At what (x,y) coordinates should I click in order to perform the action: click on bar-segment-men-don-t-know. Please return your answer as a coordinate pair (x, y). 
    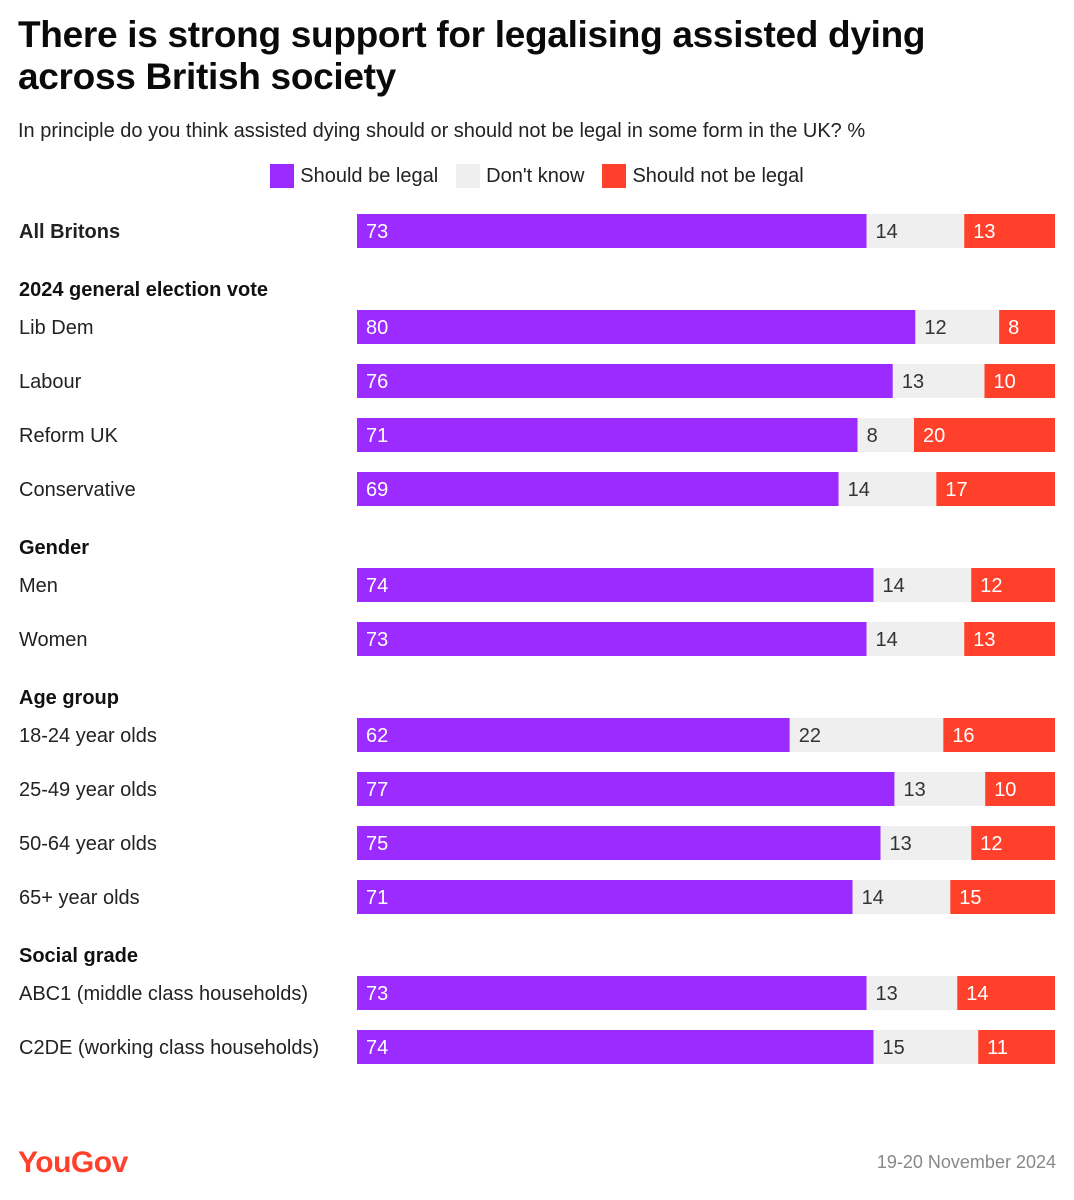
    Looking at the image, I should click on (922, 585).